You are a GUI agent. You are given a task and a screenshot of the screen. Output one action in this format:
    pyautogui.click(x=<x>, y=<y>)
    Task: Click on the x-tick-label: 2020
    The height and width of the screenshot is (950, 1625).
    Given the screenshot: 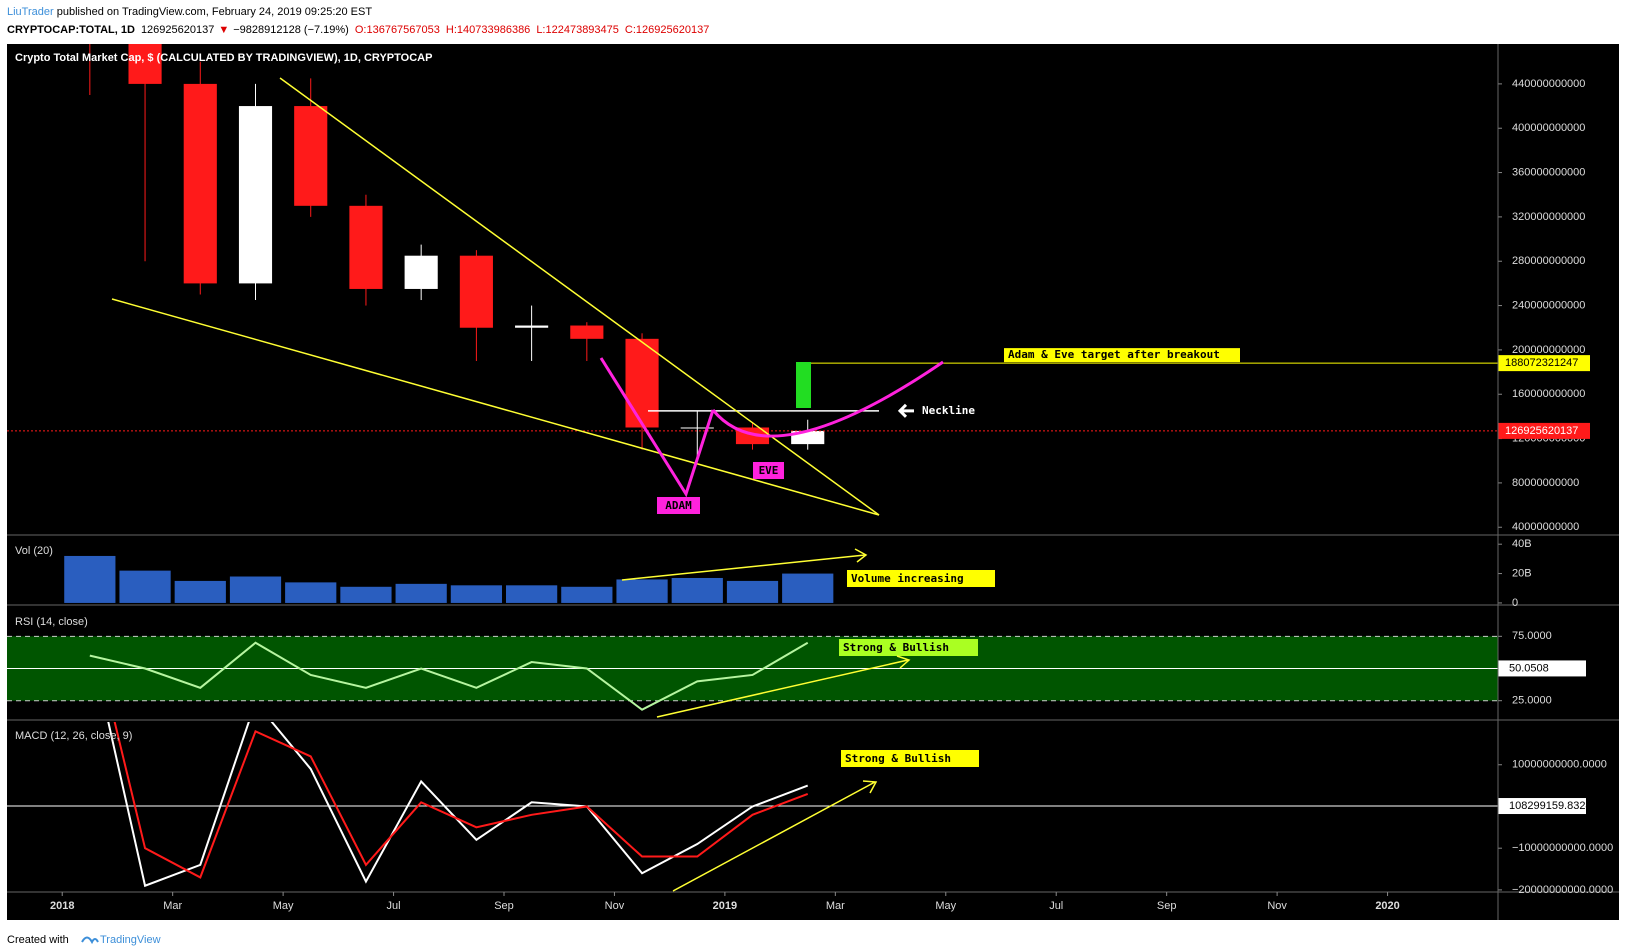 What is the action you would take?
    pyautogui.click(x=1387, y=906)
    